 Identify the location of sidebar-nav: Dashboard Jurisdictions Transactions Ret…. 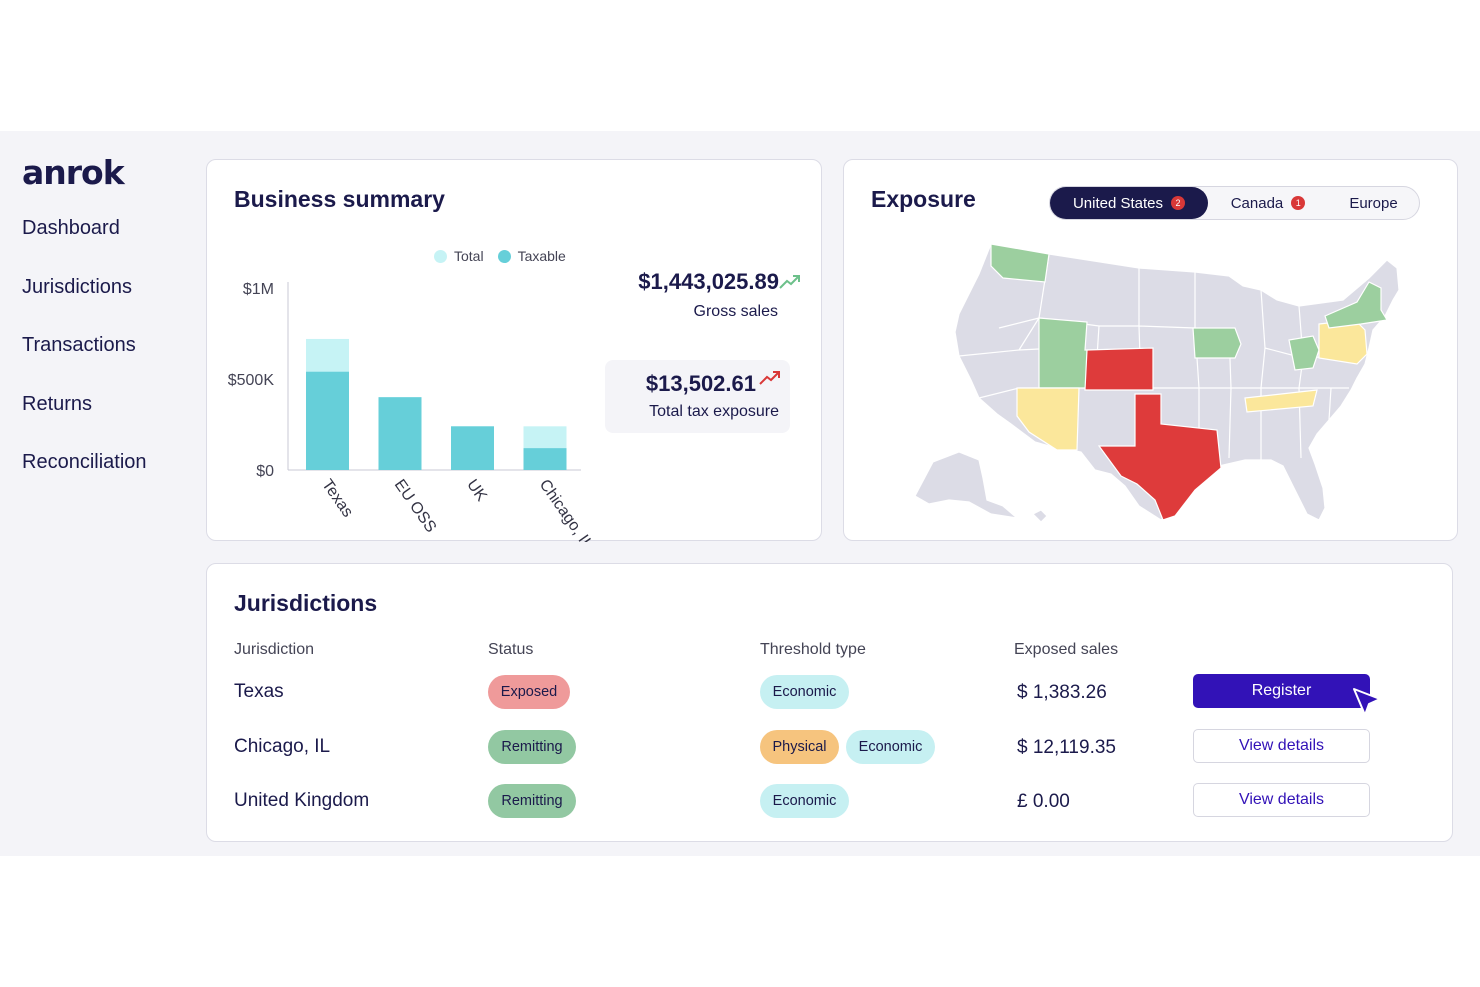
(84, 363).